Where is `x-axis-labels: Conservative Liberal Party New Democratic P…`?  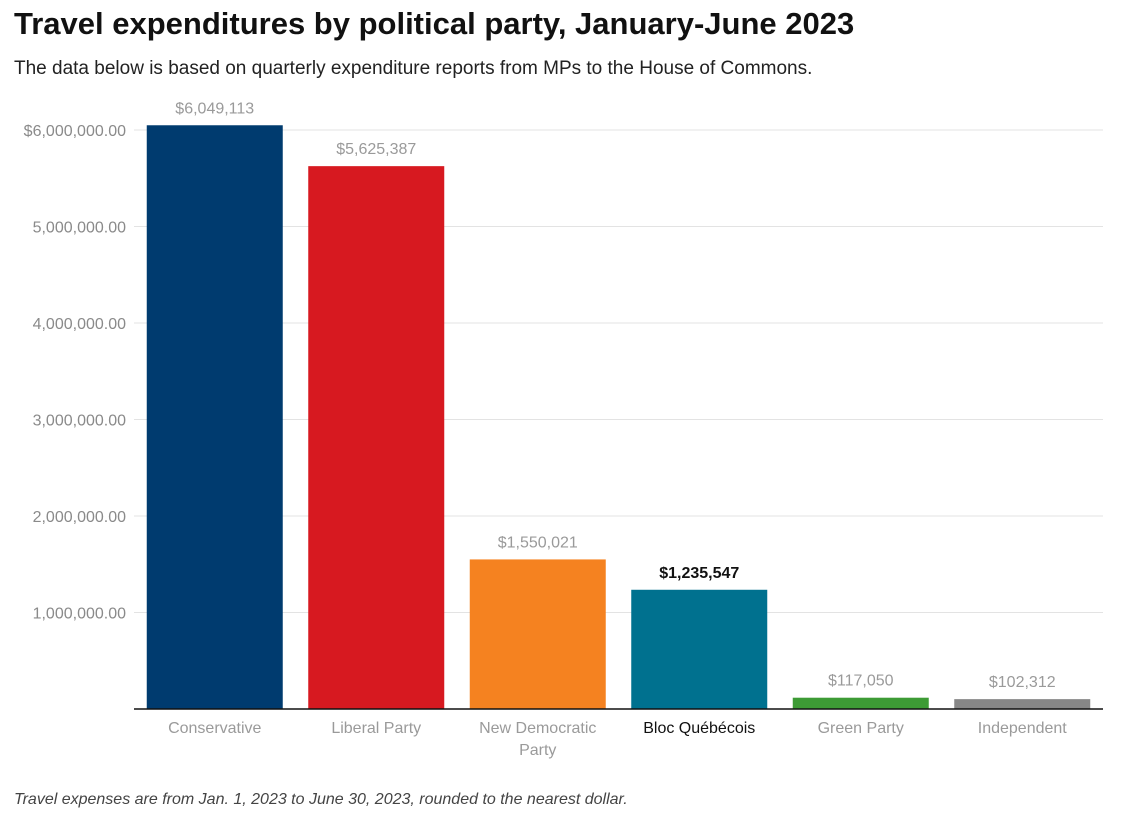 x-axis-labels: Conservative Liberal Party New Democratic P… is located at coordinates (617, 739).